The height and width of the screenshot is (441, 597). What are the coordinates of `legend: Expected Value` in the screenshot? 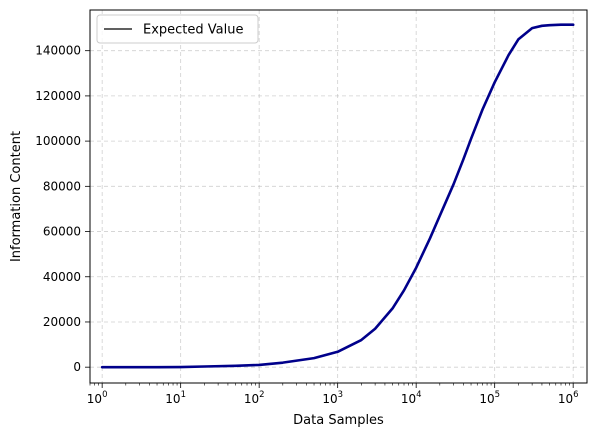 It's located at (177, 29).